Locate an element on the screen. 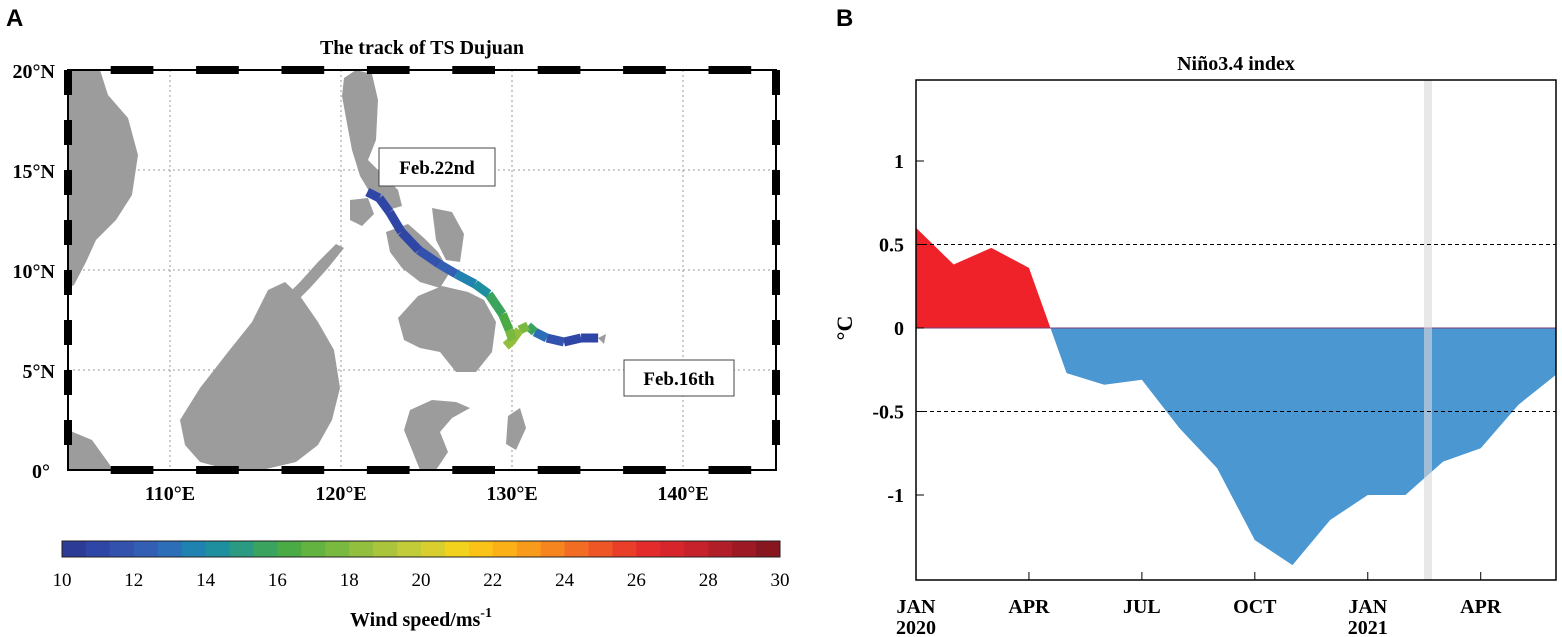 This screenshot has width=1562, height=637. colorbar-tick-label: 26 is located at coordinates (636, 580).